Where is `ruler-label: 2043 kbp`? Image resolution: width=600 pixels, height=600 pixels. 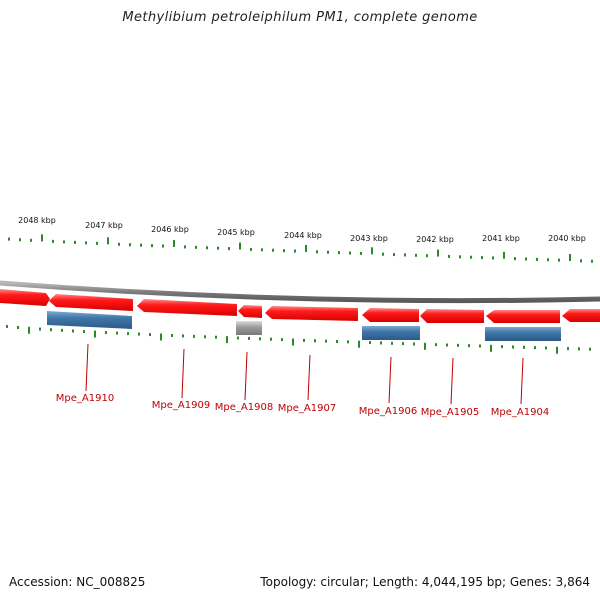 ruler-label: 2043 kbp is located at coordinates (369, 238).